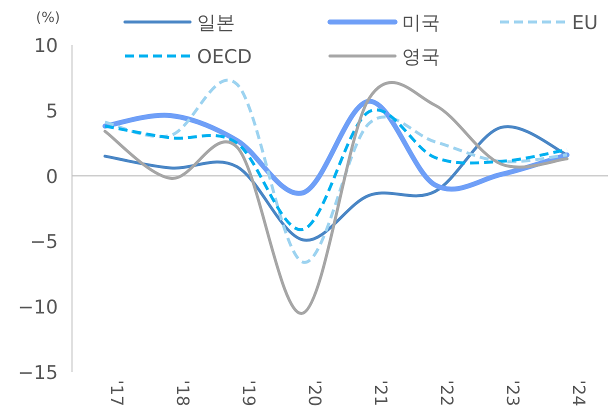 The width and height of the screenshot is (610, 418). Describe the element at coordinates (314, 393) in the screenshot. I see `x-tick-label: '20` at that location.